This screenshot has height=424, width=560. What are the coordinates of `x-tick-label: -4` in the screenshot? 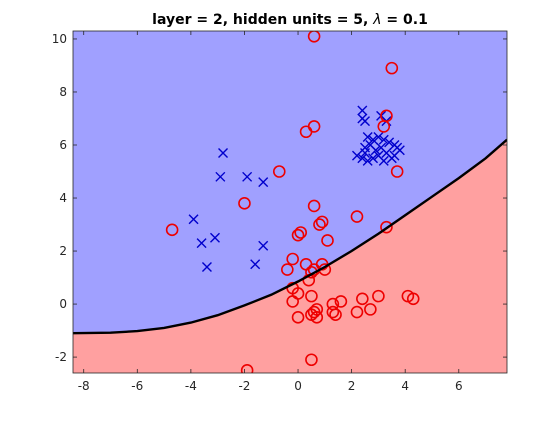 It's located at (191, 386).